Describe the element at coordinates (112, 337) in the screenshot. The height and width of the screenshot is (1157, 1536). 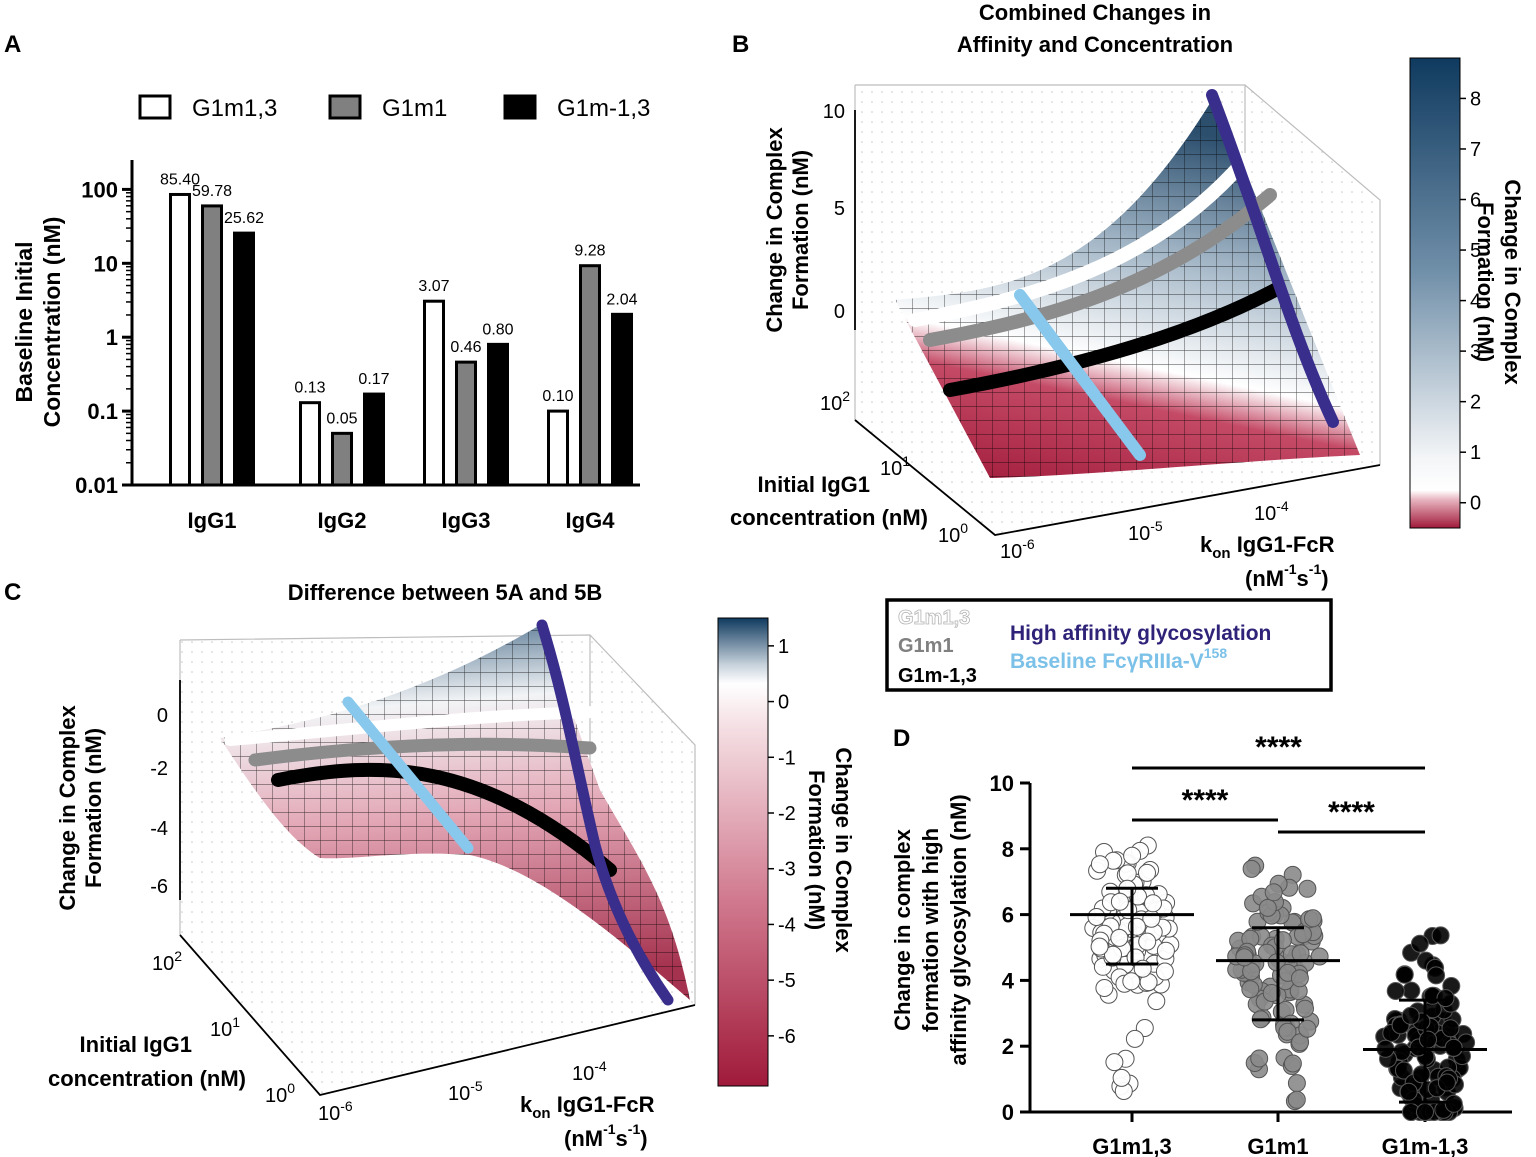
I see `panel-a-ytick-label: 1` at that location.